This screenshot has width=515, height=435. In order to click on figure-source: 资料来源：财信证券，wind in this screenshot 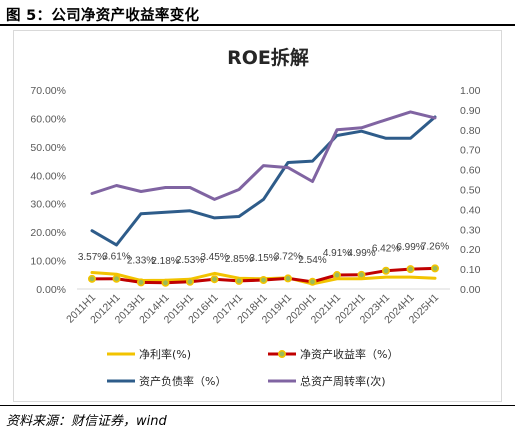, I will do `click(86, 421)`.